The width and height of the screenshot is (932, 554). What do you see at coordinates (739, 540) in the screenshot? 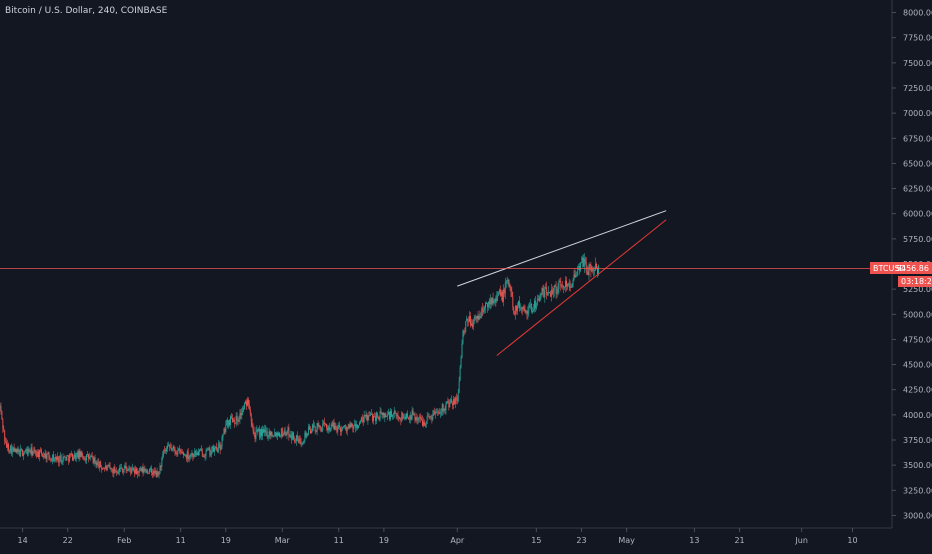
I see `time-axis-label: 21` at bounding box center [739, 540].